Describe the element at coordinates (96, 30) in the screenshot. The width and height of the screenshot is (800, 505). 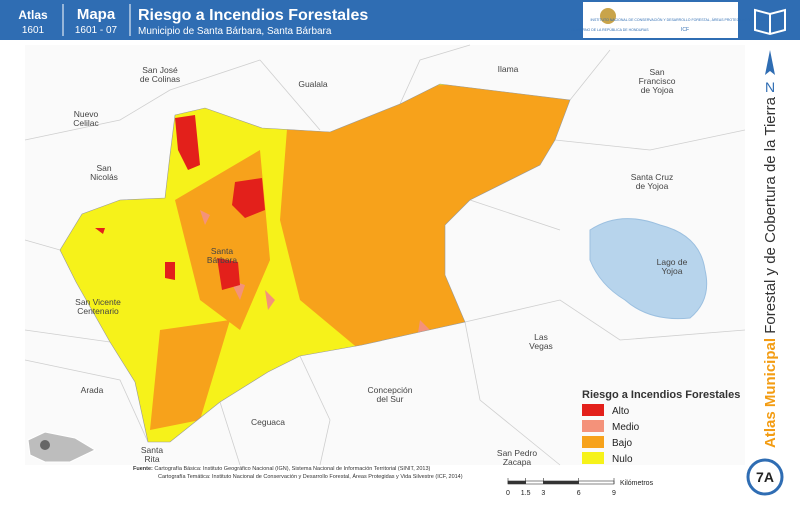
I see `map-number: 1601 - 07` at that location.